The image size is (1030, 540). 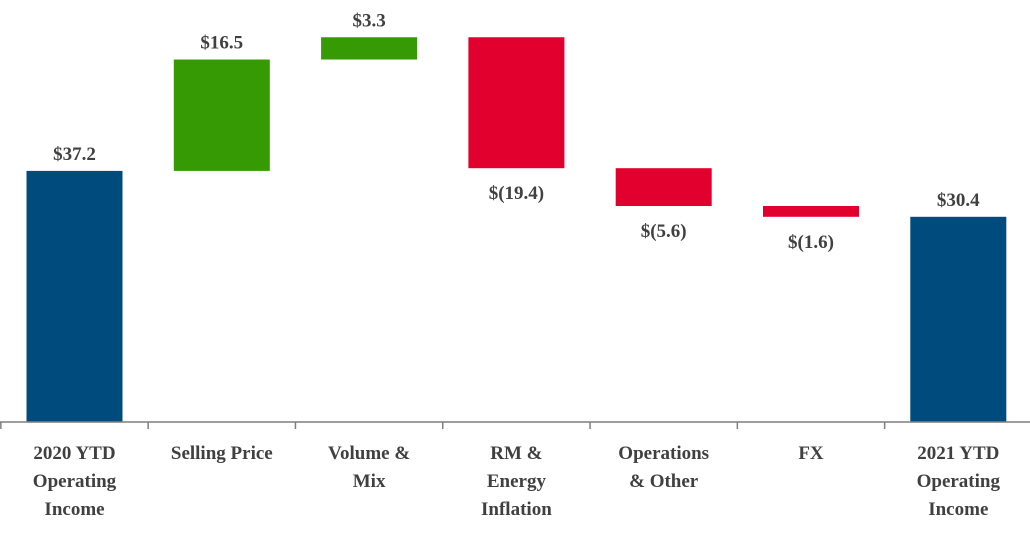 I want to click on category-label: FX, so click(x=811, y=453).